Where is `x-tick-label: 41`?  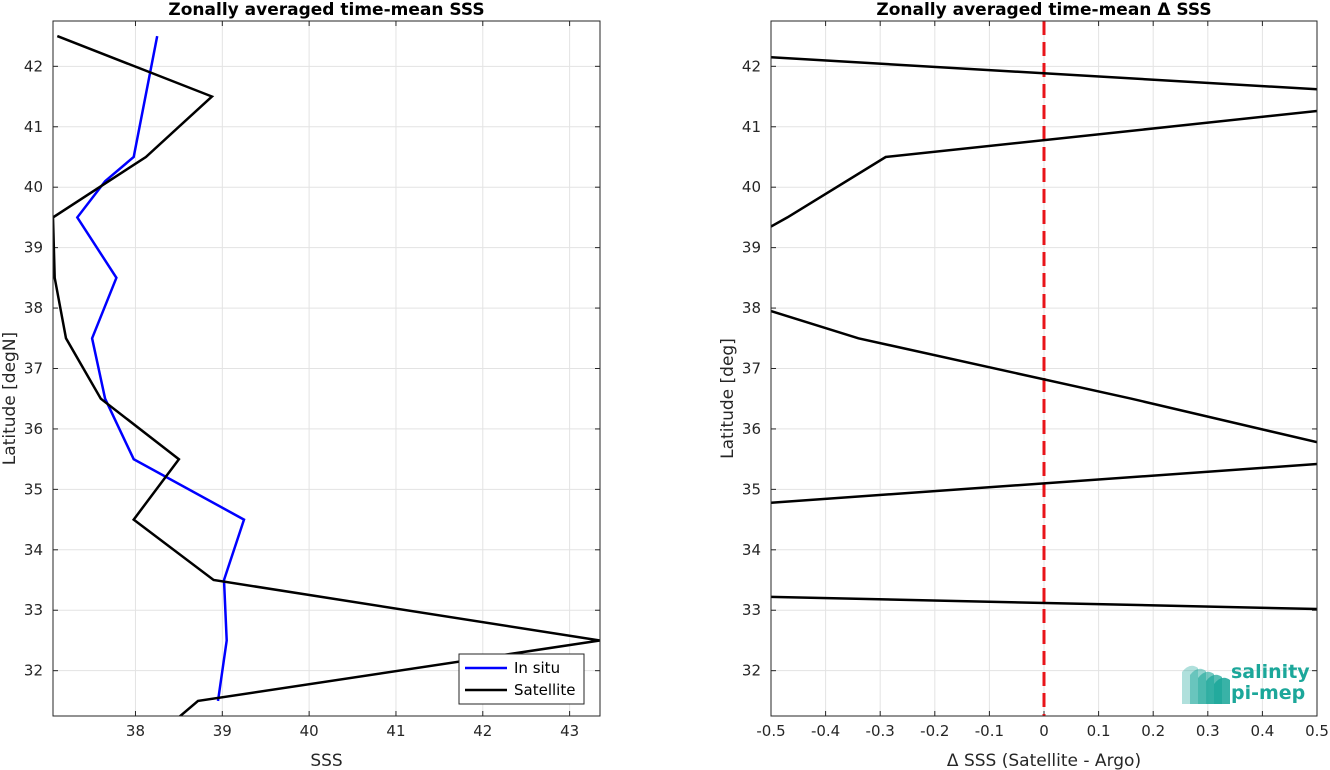
x-tick-label: 41 is located at coordinates (395, 731).